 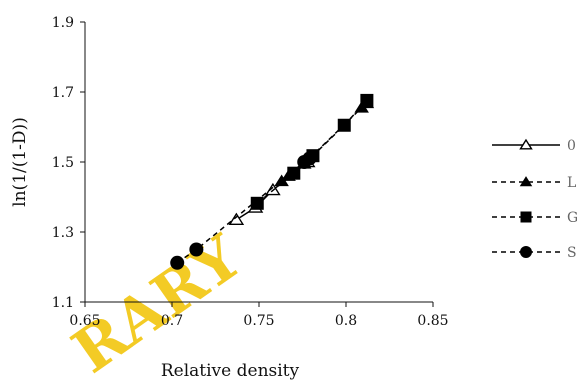 I want to click on x-tick-label: 0.75, so click(x=258, y=321).